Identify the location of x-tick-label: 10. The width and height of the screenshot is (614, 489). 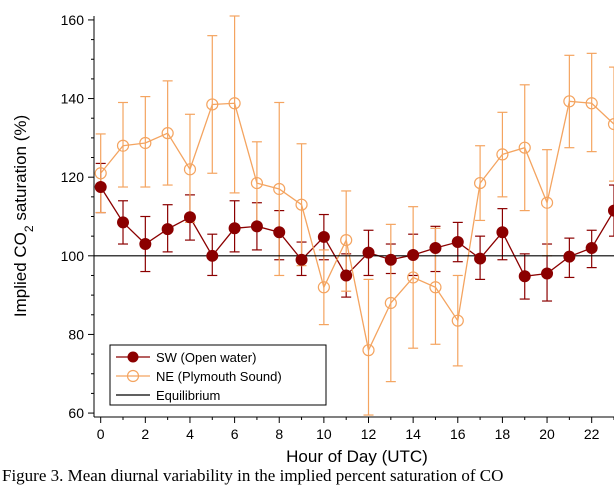
(324, 434).